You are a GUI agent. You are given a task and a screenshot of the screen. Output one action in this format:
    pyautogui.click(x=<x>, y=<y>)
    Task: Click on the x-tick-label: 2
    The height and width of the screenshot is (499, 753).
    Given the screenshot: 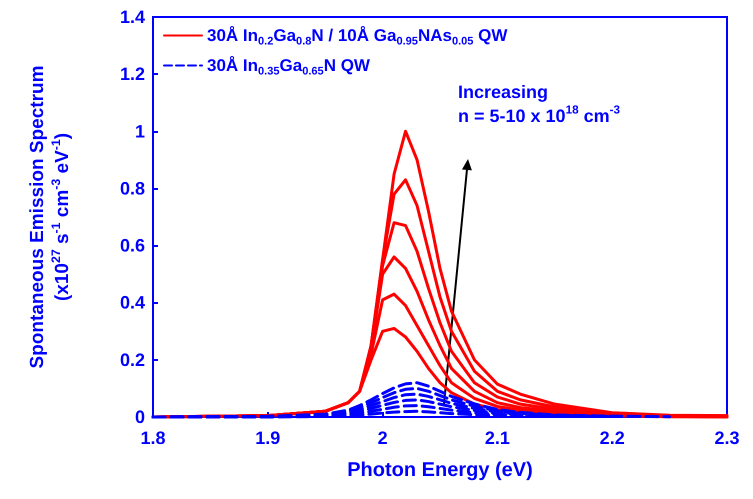 What is the action you would take?
    pyautogui.click(x=383, y=438)
    